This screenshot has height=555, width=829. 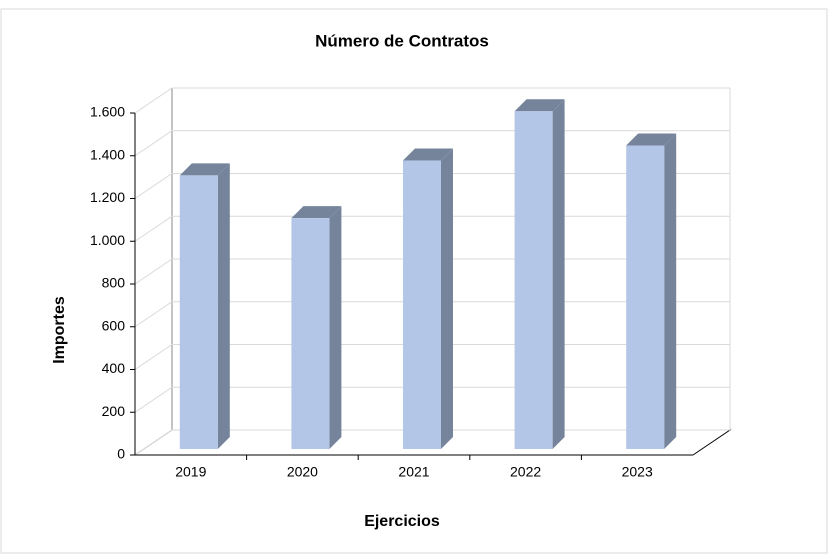 I want to click on y-tick-label: 0, so click(x=121, y=454).